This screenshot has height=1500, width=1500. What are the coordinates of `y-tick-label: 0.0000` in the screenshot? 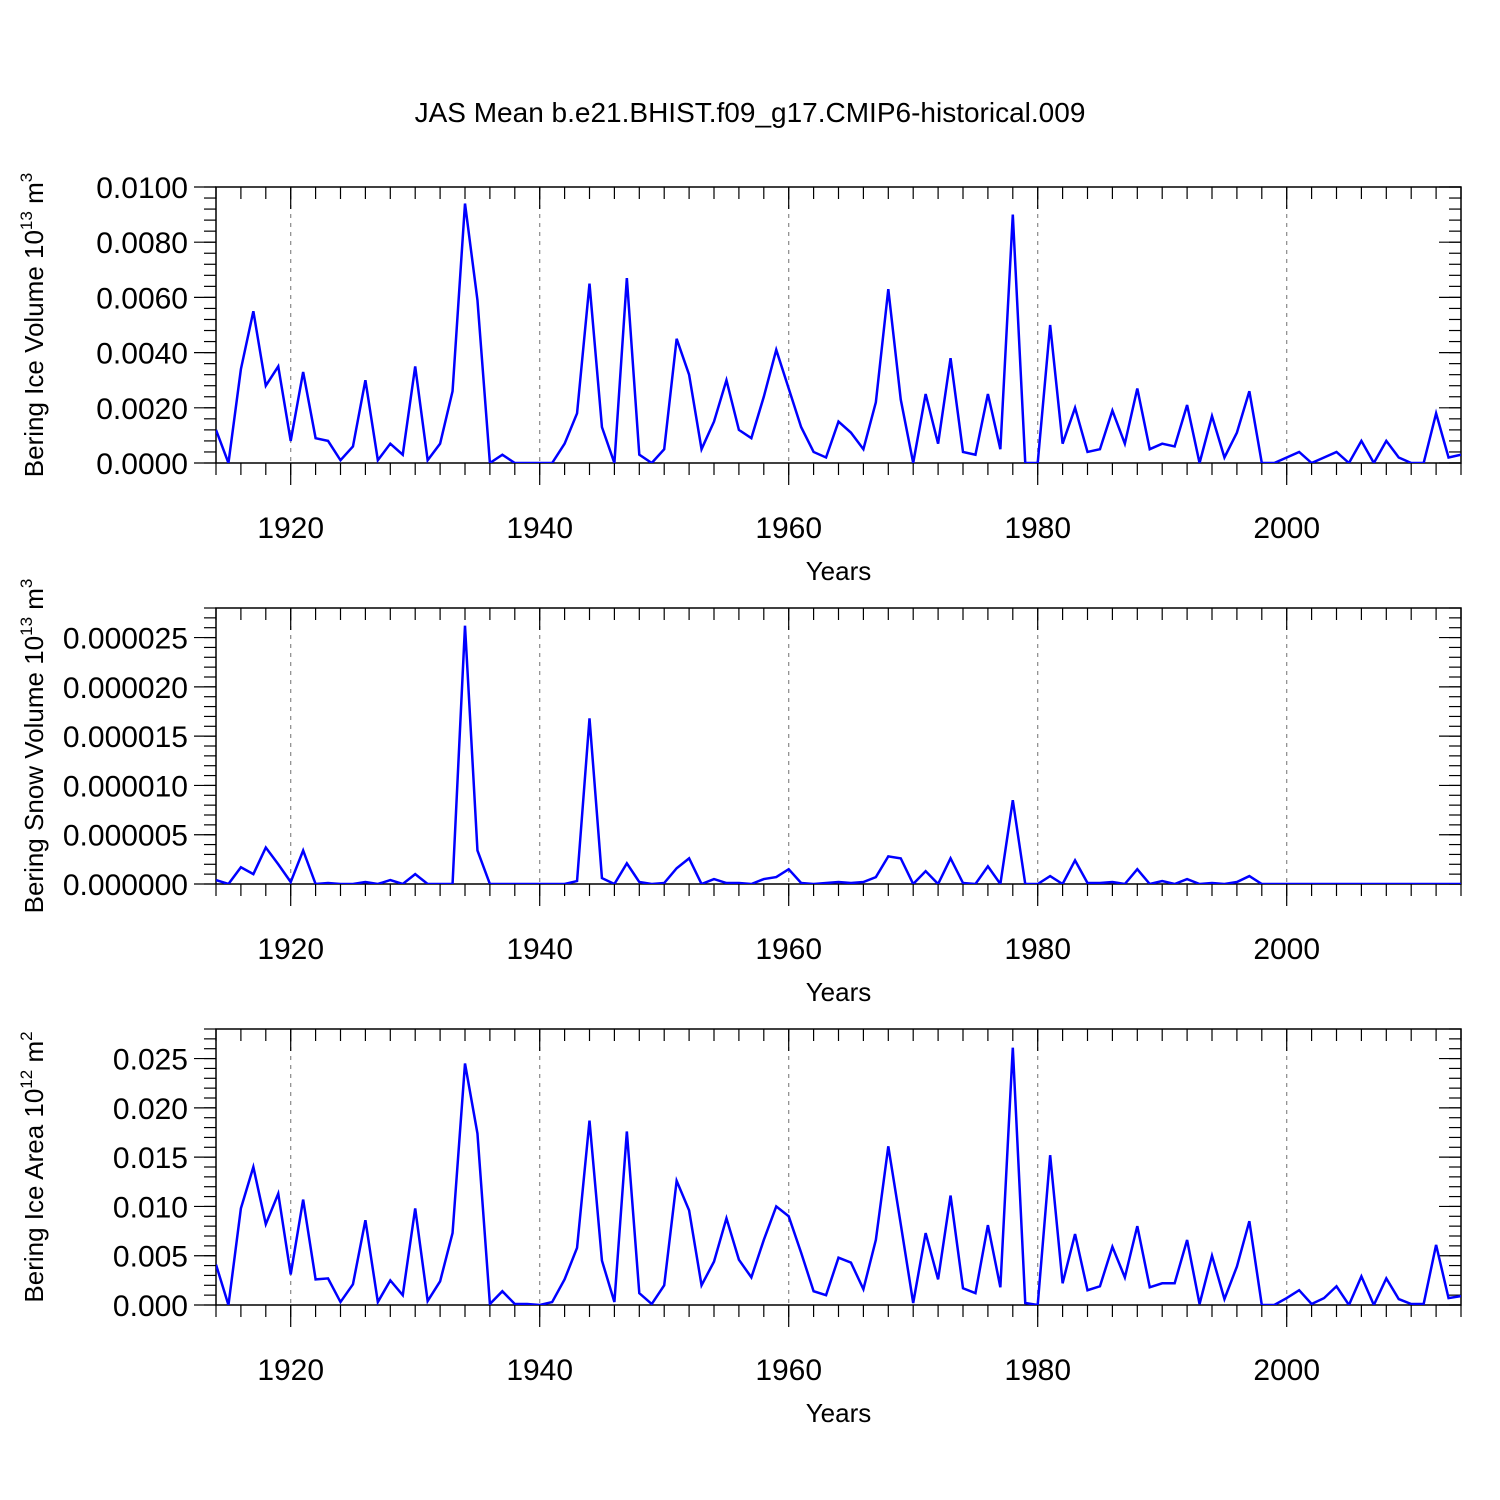 It's located at (142, 464).